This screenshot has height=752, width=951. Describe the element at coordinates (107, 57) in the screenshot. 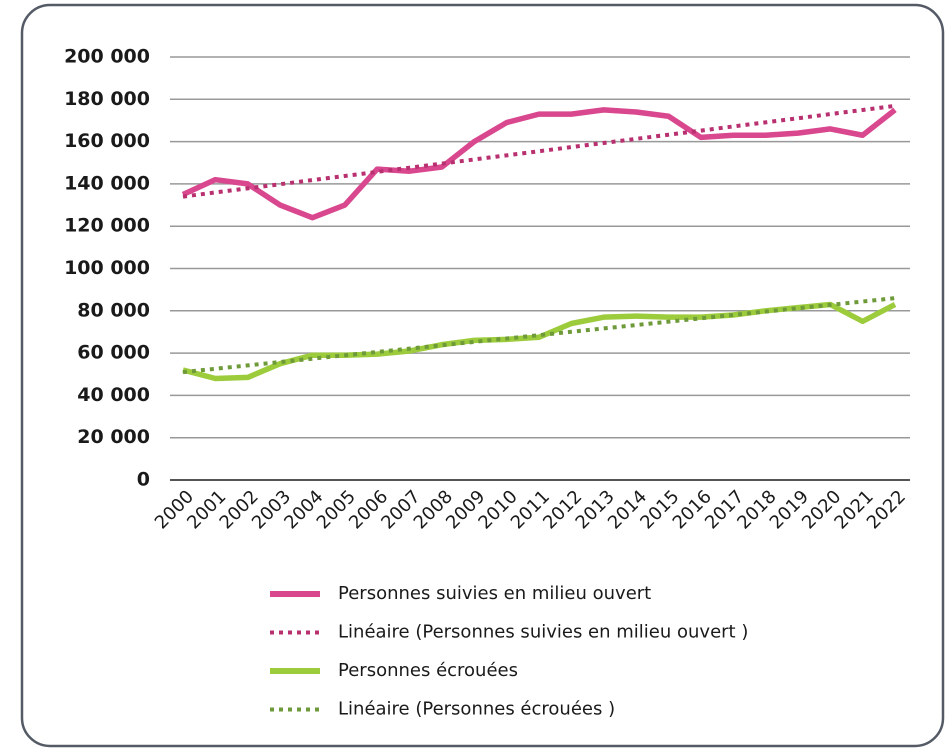

I see `y-tick-label: 200 000` at that location.